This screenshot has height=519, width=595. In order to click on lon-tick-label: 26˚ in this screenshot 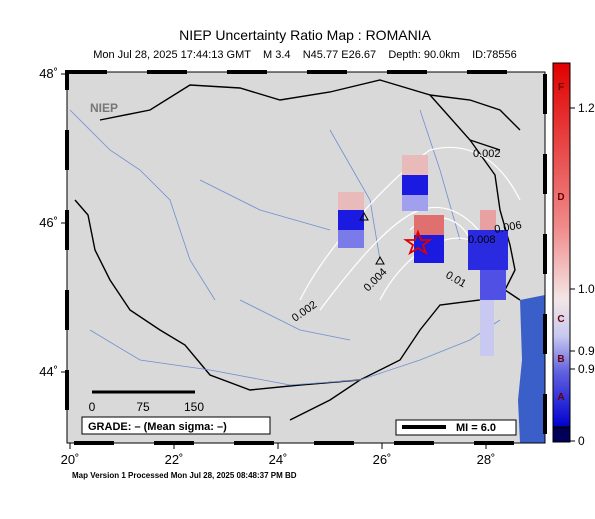, I will do `click(382, 459)`.